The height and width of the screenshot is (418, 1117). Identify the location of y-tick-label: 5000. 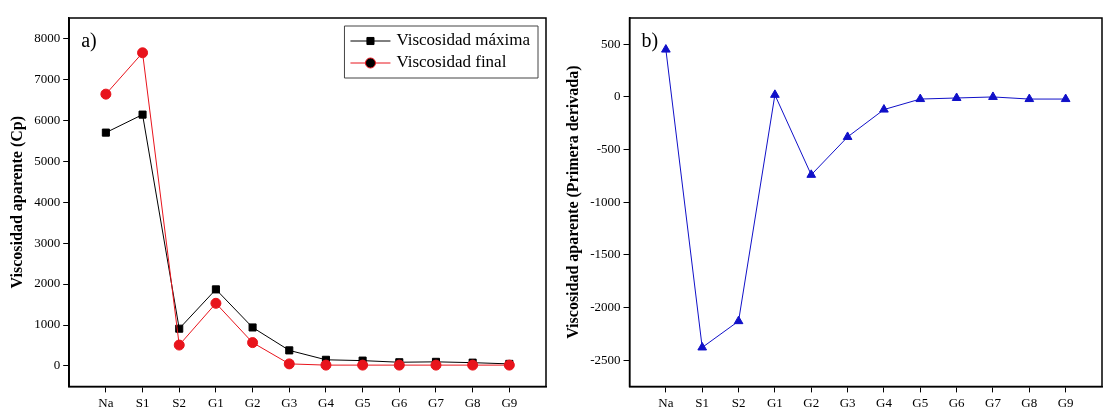
(47, 160).